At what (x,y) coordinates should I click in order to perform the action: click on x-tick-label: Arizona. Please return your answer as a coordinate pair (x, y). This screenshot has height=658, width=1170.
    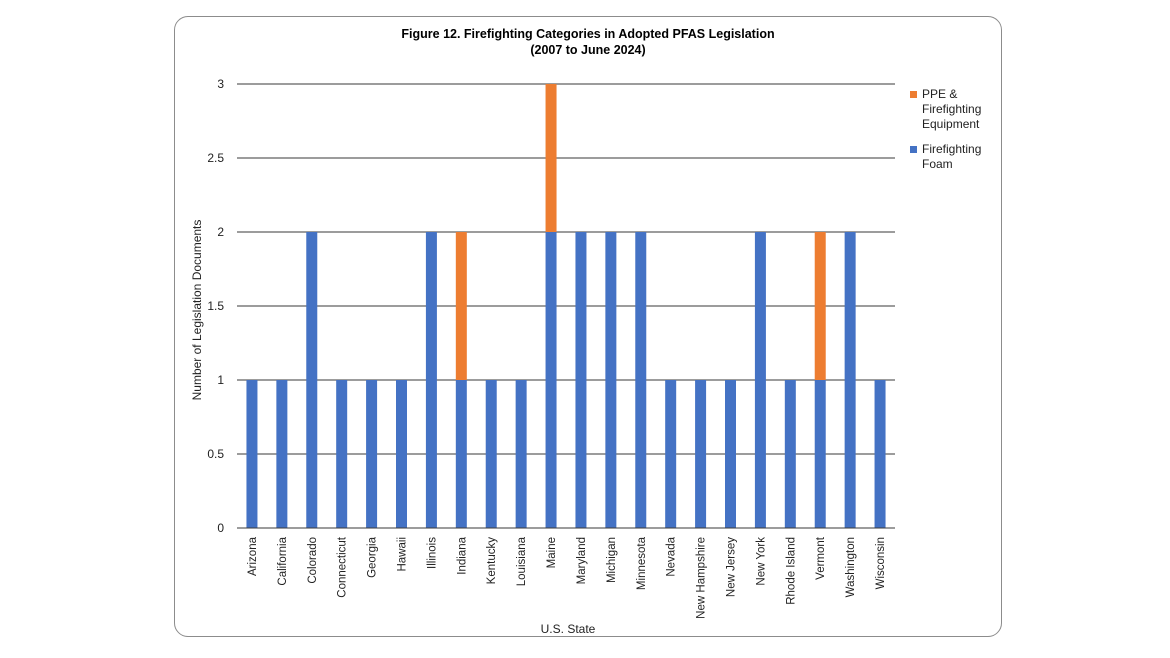
    Looking at the image, I should click on (253, 556).